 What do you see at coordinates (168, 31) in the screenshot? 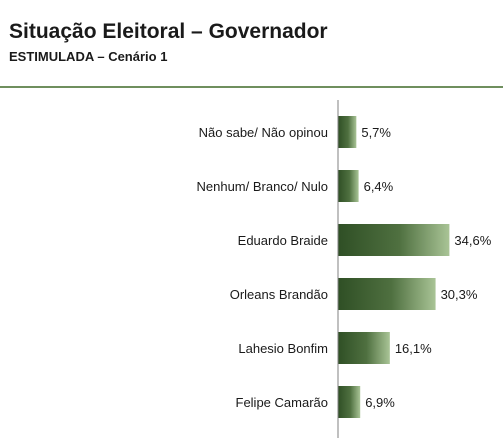
I see `chart-title: Situação Eleitoral – Governador` at bounding box center [168, 31].